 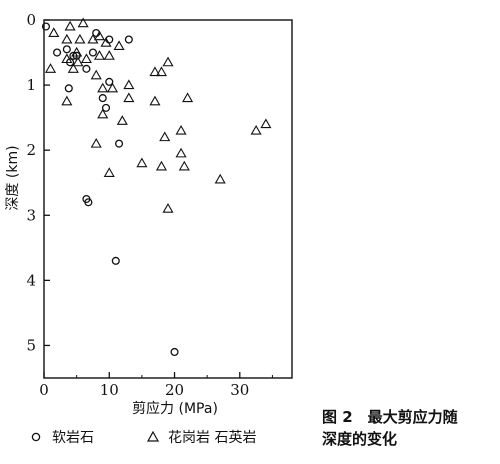 I want to click on legend-circle-marker, so click(x=36, y=437).